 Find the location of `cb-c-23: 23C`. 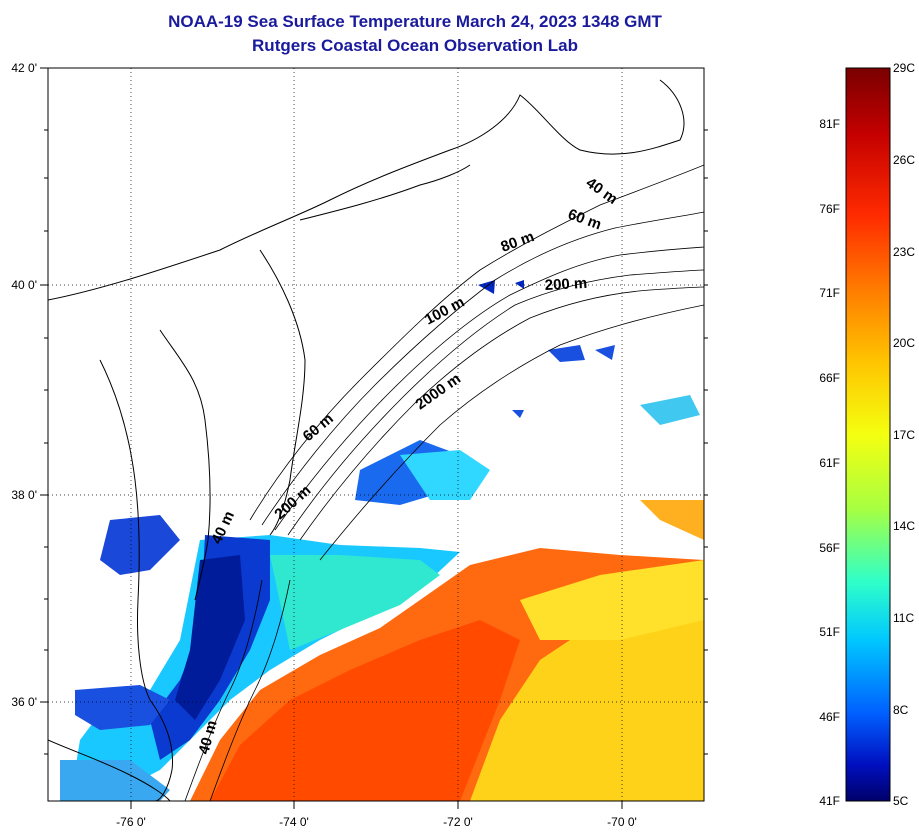

cb-c-23: 23C is located at coordinates (904, 252).